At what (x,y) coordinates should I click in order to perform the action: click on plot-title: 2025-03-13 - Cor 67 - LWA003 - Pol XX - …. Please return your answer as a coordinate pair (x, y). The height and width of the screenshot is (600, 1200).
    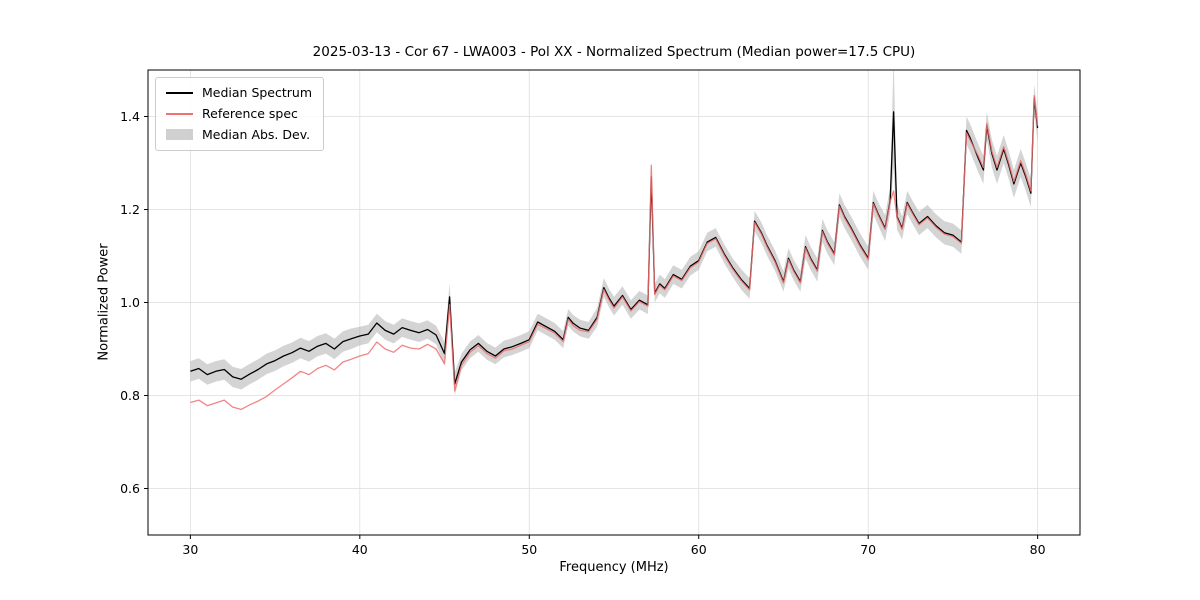
    Looking at the image, I should click on (614, 52).